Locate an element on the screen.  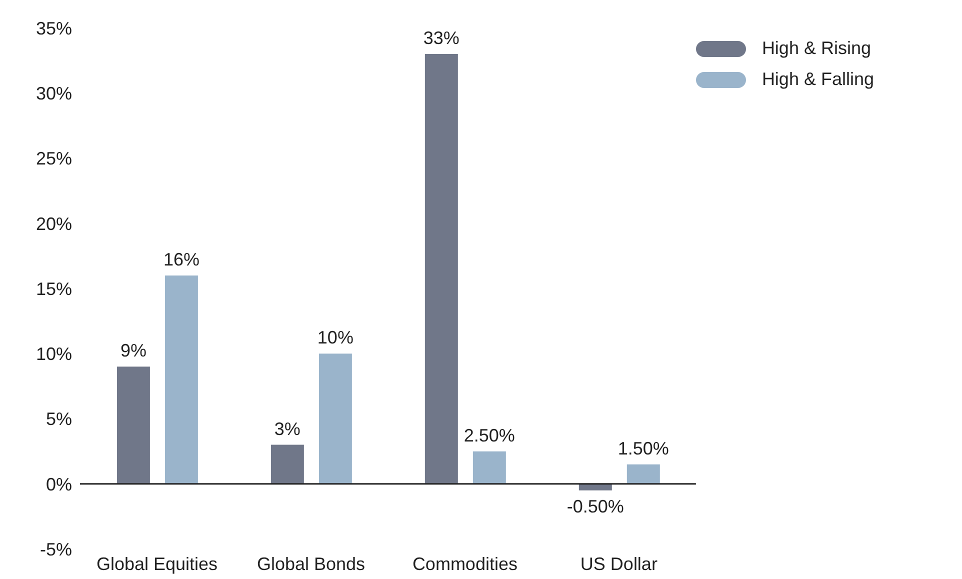
data-label: 9% is located at coordinates (133, 350).